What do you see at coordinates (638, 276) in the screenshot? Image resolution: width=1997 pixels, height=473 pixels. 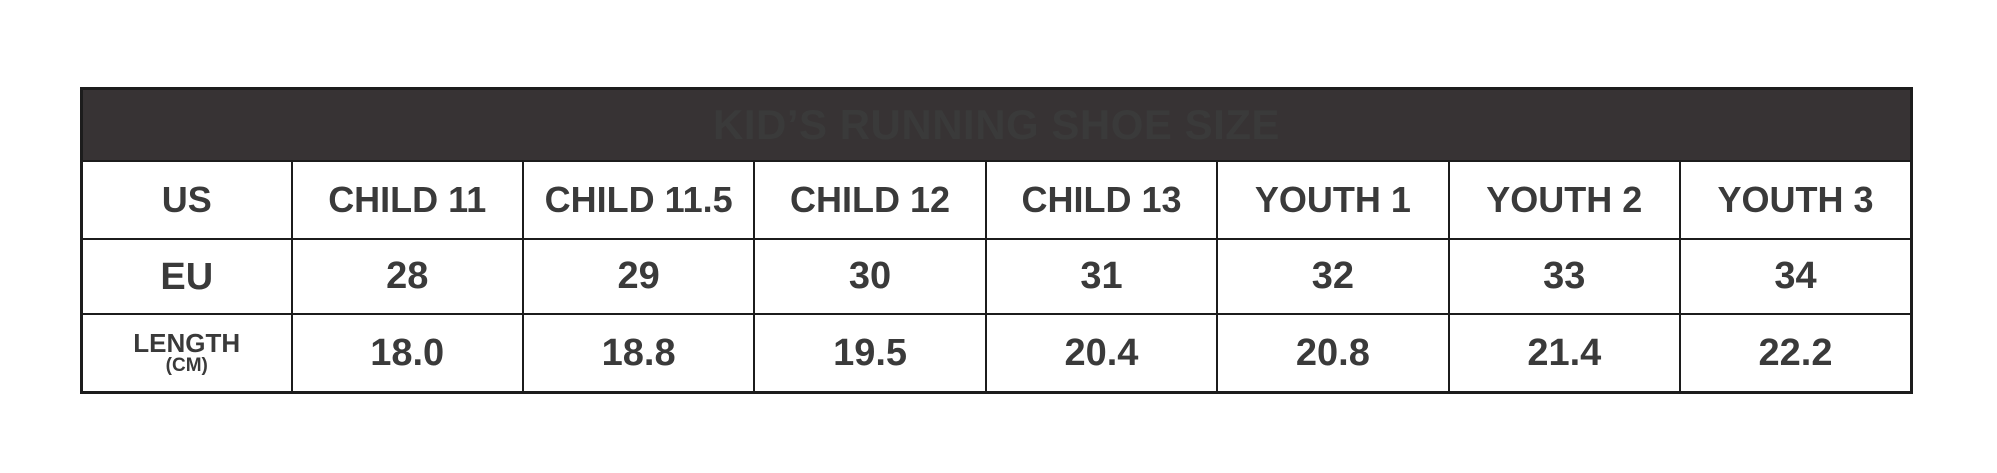 I see `value-cell: 29` at bounding box center [638, 276].